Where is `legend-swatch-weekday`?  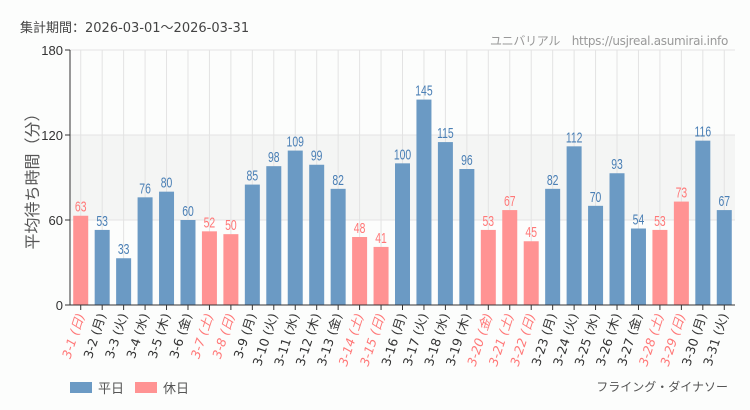 legend-swatch-weekday is located at coordinates (81, 387).